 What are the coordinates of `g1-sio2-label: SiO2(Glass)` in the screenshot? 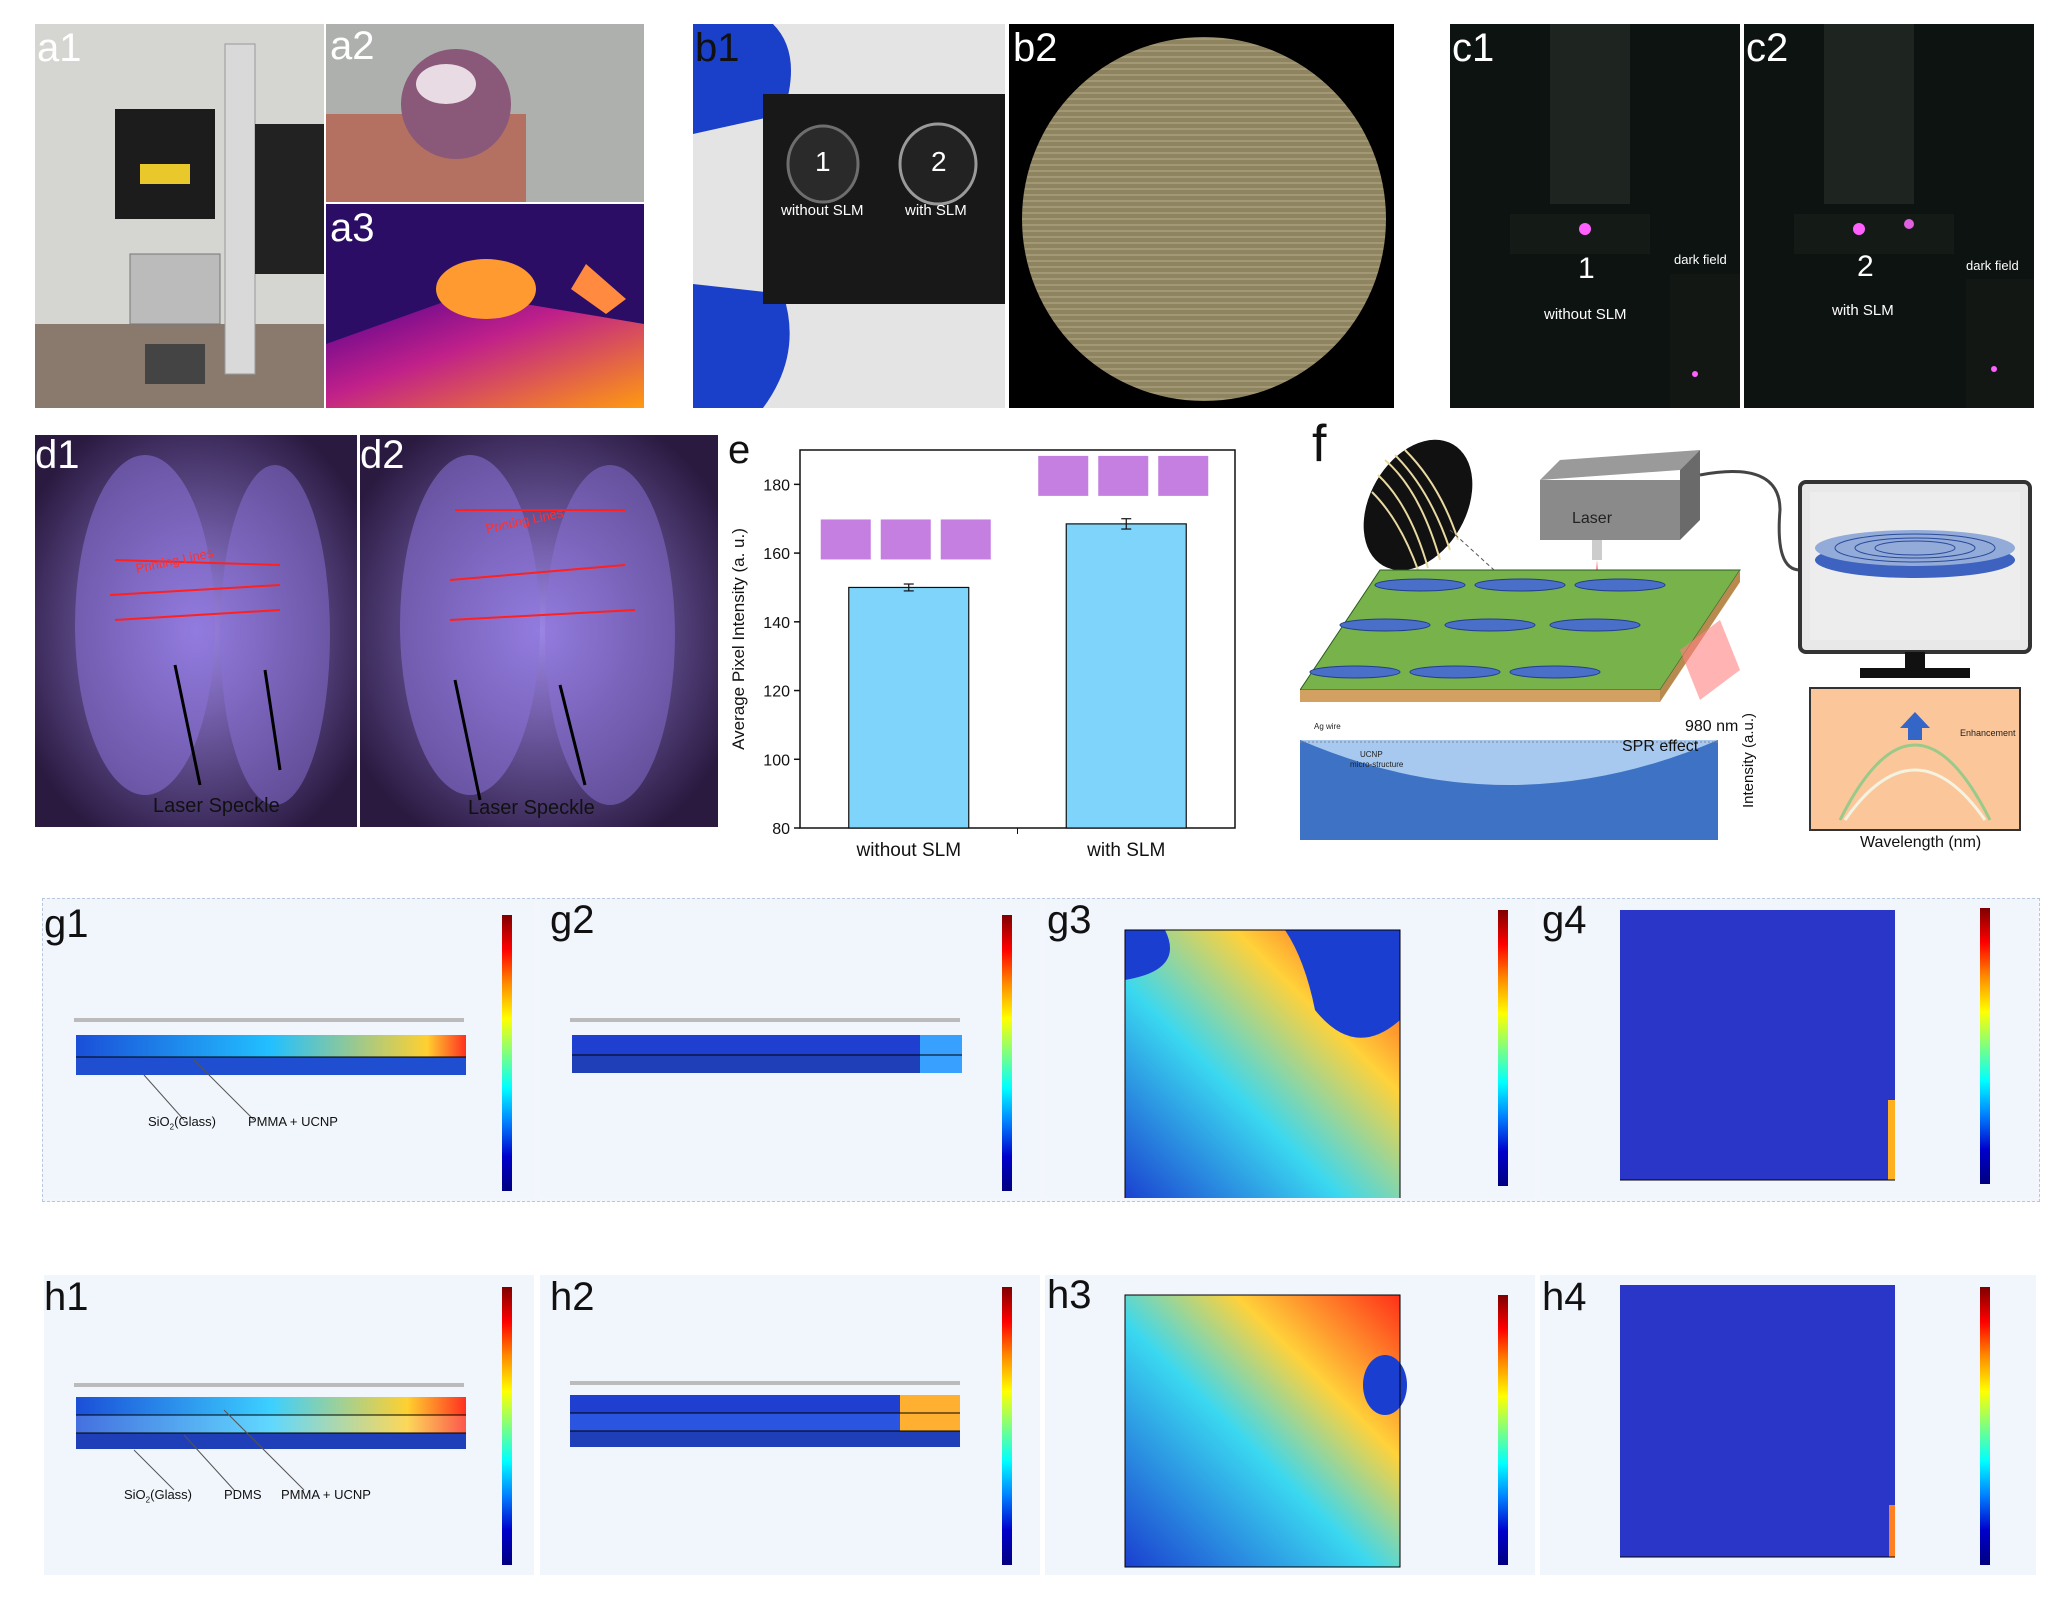 It's located at (182, 1123).